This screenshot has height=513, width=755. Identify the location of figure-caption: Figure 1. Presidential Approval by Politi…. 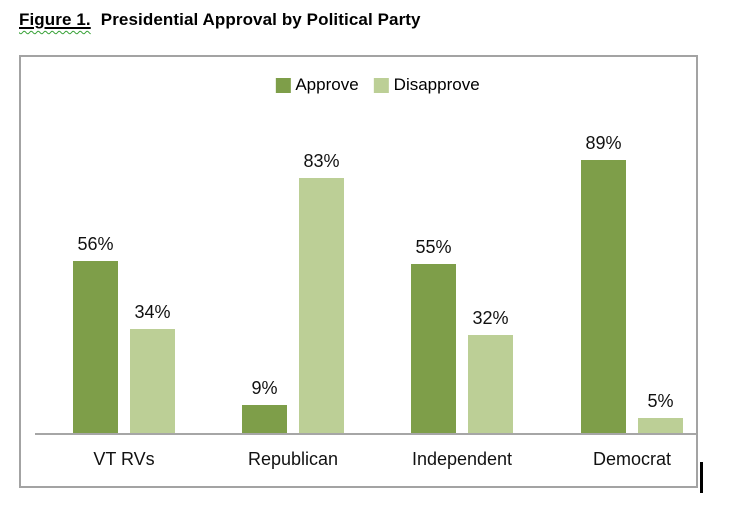
(220, 20).